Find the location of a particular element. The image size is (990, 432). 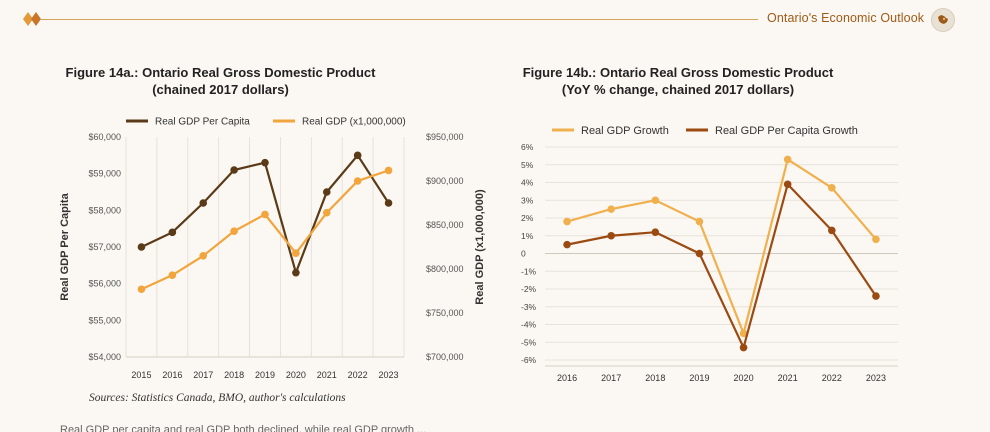

fig14a-xtick: 2021 is located at coordinates (327, 375).